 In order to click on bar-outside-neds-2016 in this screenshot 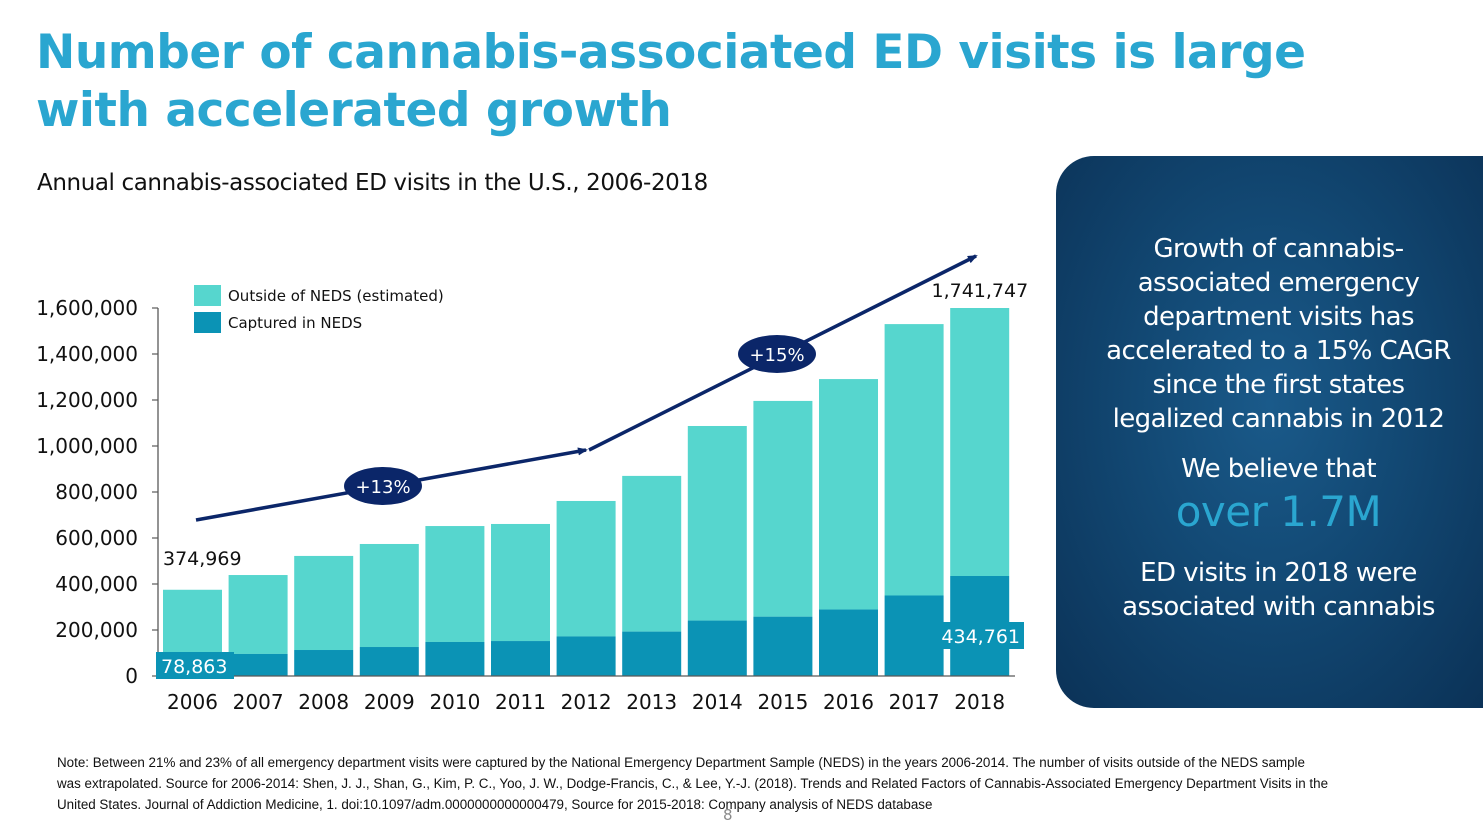, I will do `click(848, 494)`.